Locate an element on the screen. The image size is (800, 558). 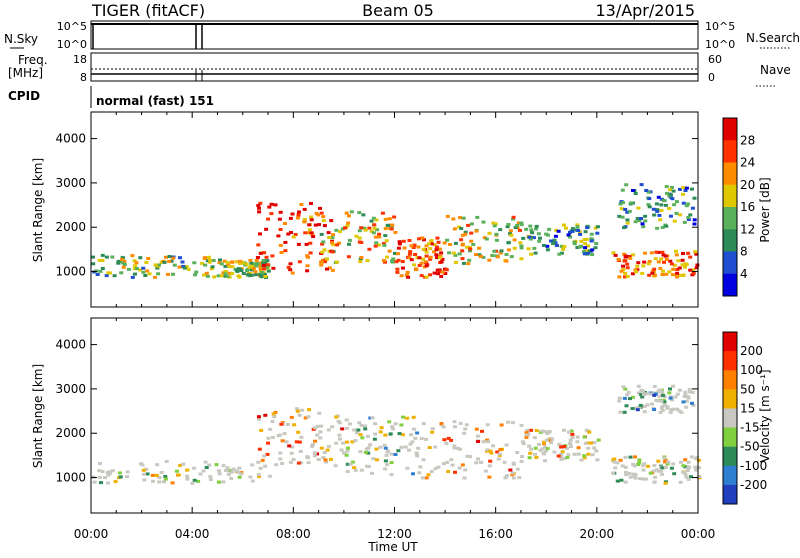
cpid-strip: CPID normal (fast) 151 is located at coordinates (111, 97).